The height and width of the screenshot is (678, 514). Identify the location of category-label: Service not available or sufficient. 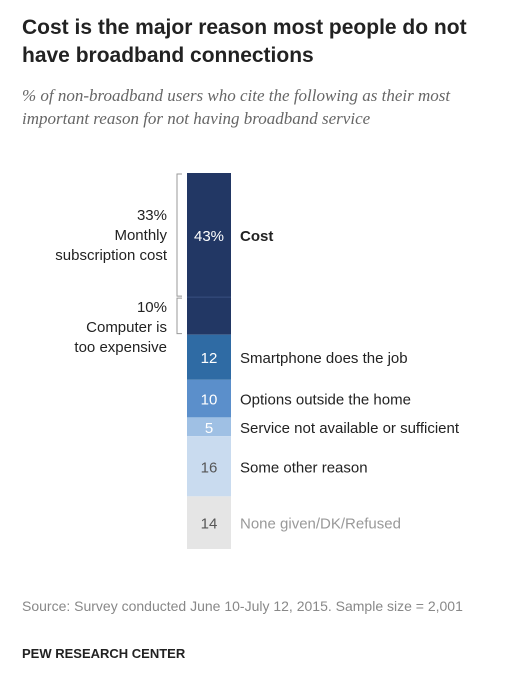
(350, 428).